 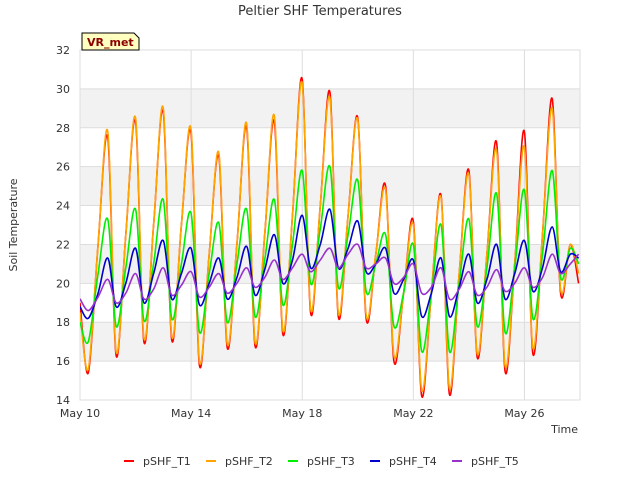 I want to click on y-tick-label: 30, so click(x=63, y=89).